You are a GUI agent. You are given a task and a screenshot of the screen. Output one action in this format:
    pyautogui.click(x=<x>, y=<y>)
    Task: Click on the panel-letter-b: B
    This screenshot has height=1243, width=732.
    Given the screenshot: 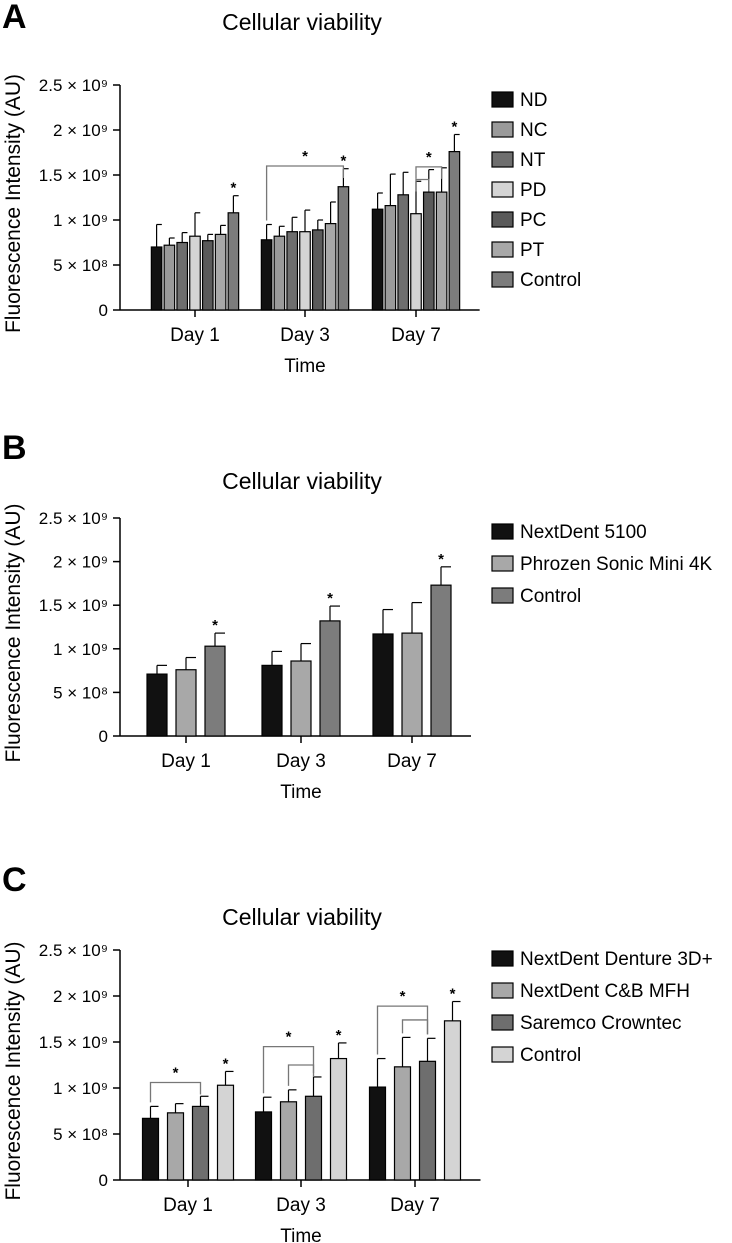 What is the action you would take?
    pyautogui.click(x=14, y=448)
    